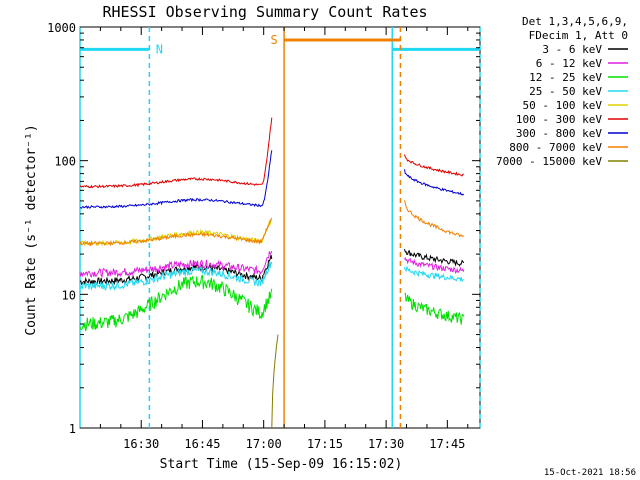 The image size is (640, 480). I want to click on flag-label-S: S, so click(273, 40).